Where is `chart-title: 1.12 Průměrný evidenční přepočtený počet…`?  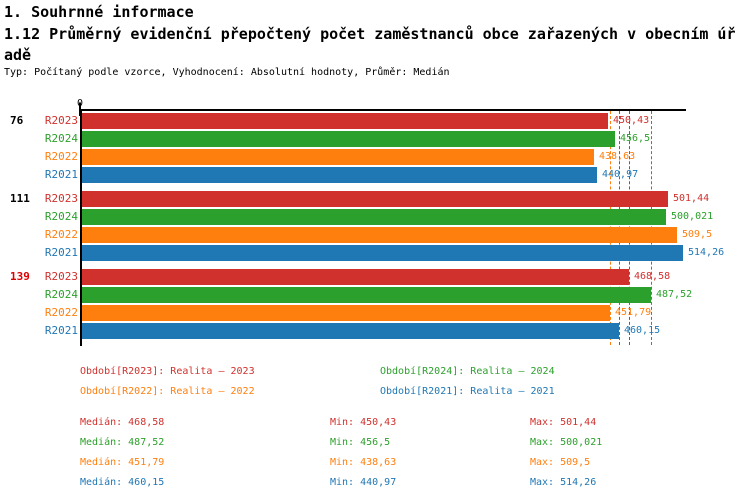
chart-title: 1.12 Průměrný evidenční přepočtený počet… is located at coordinates (370, 44).